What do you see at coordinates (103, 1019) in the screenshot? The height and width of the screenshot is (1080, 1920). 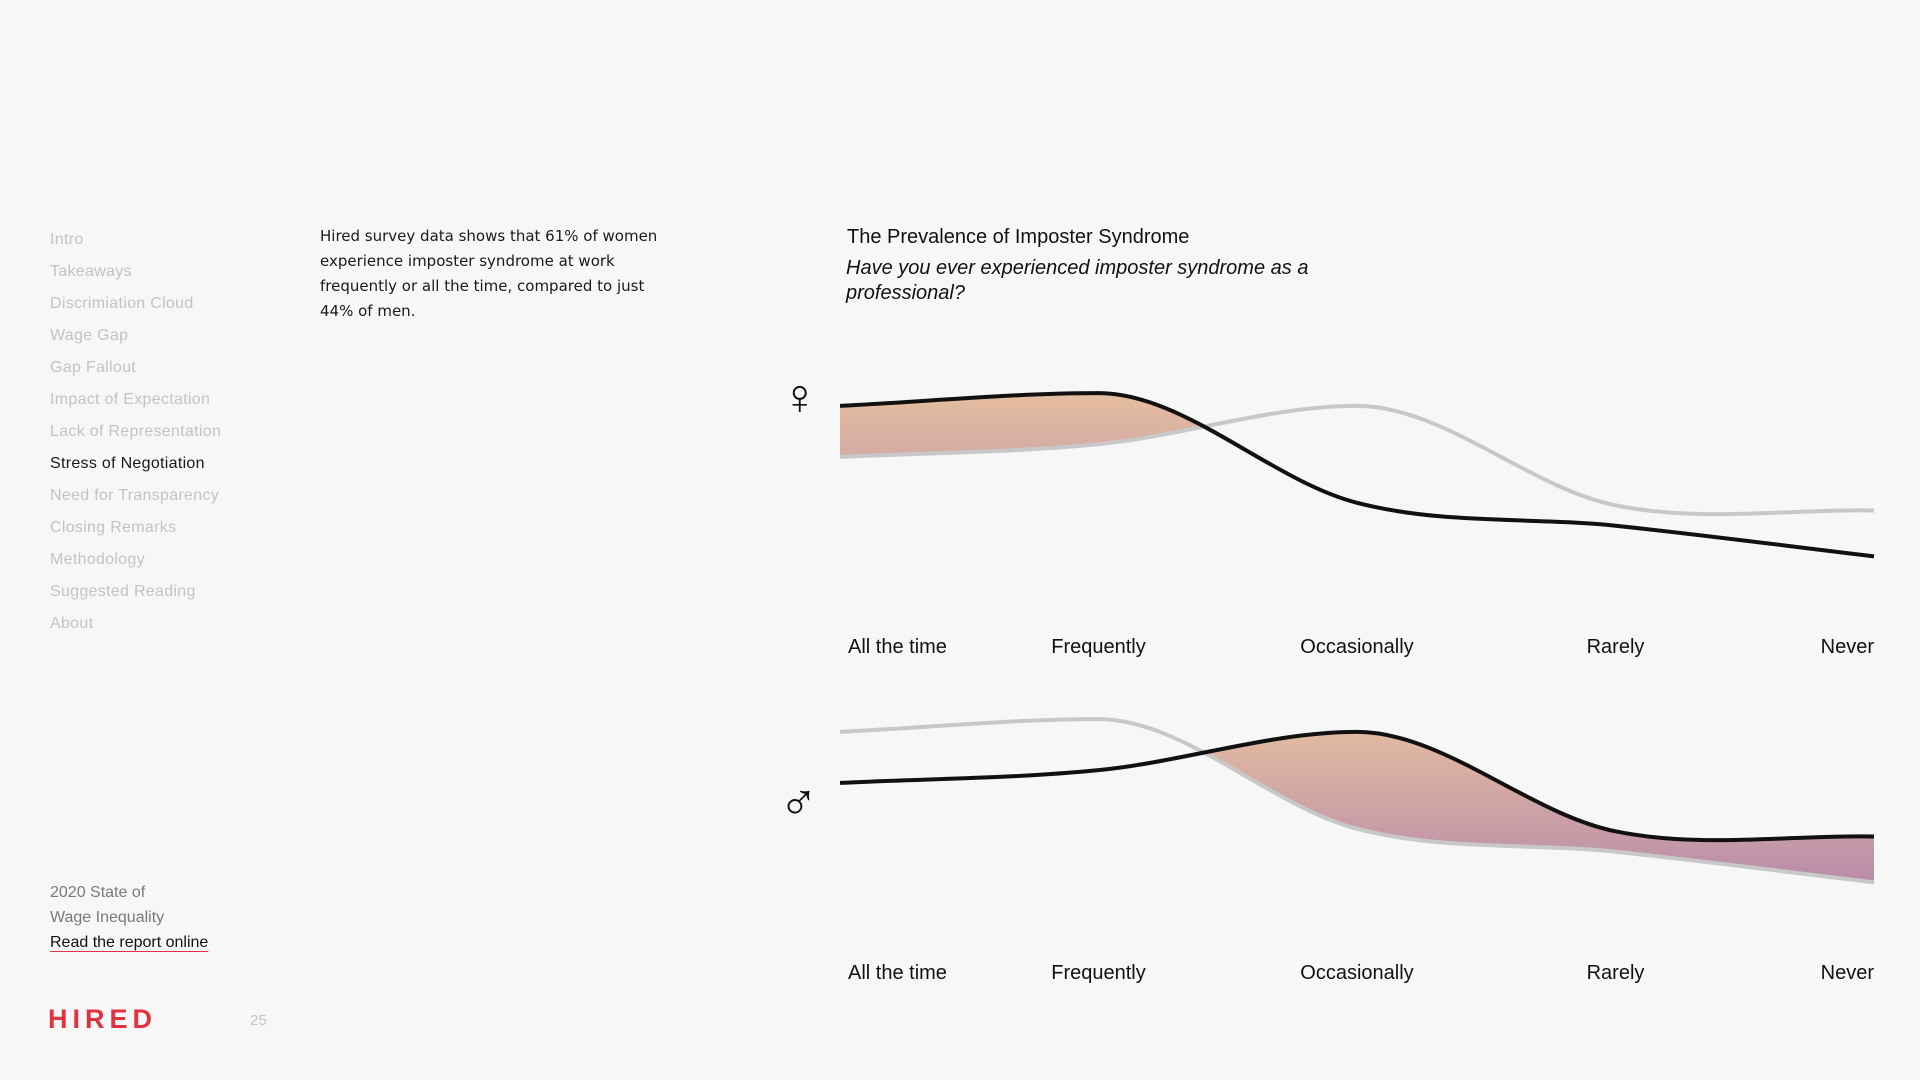 I see `hired-logo: HIRED` at bounding box center [103, 1019].